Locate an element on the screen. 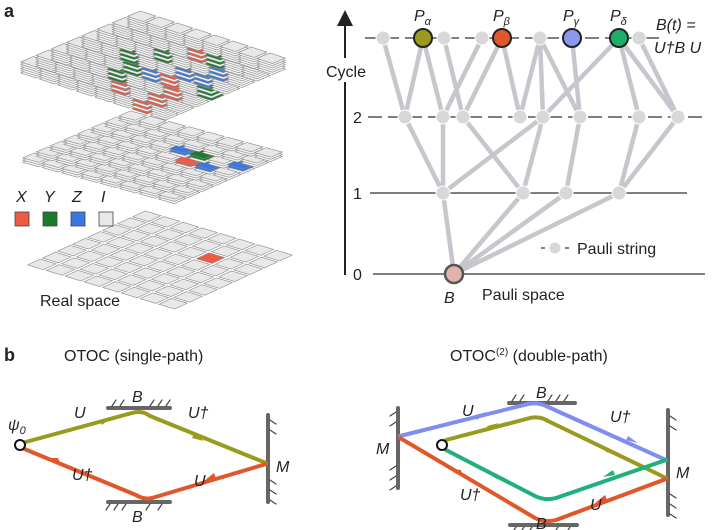 The width and height of the screenshot is (720, 530). evolution-label-1: B(t) = is located at coordinates (676, 25).